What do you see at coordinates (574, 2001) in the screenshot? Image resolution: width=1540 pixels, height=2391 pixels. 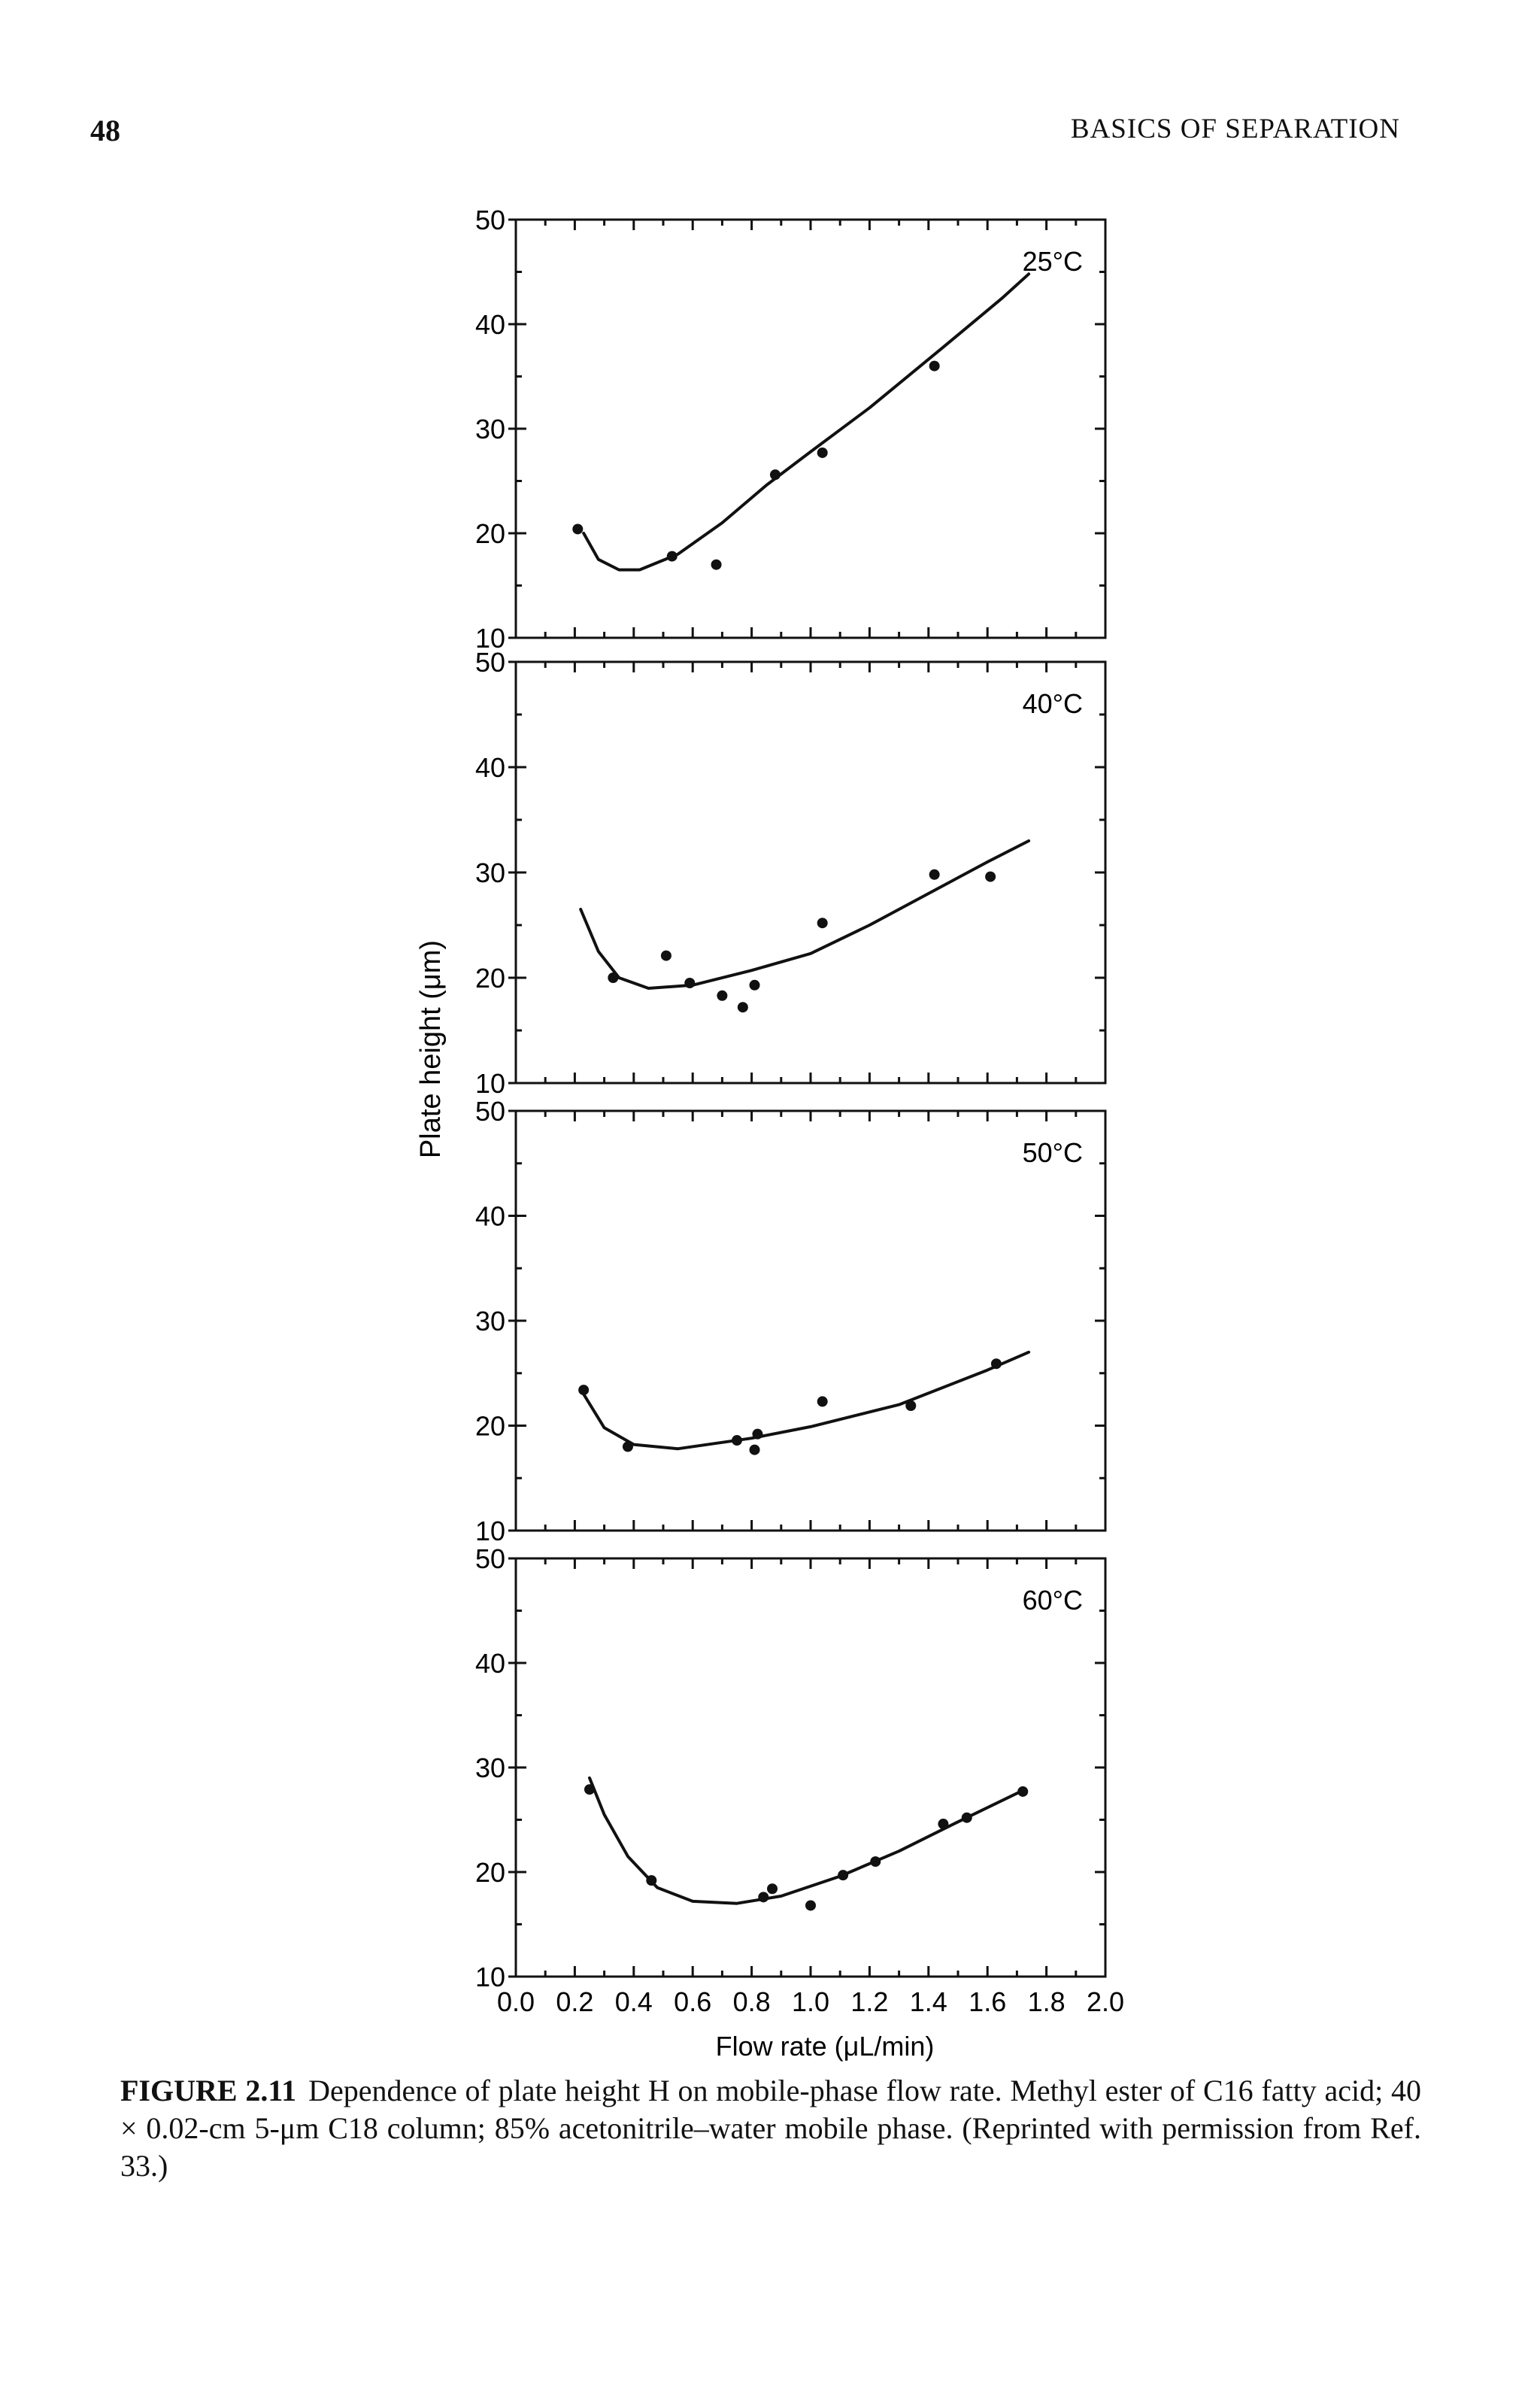 I see `x-tick-label: 0.2` at bounding box center [574, 2001].